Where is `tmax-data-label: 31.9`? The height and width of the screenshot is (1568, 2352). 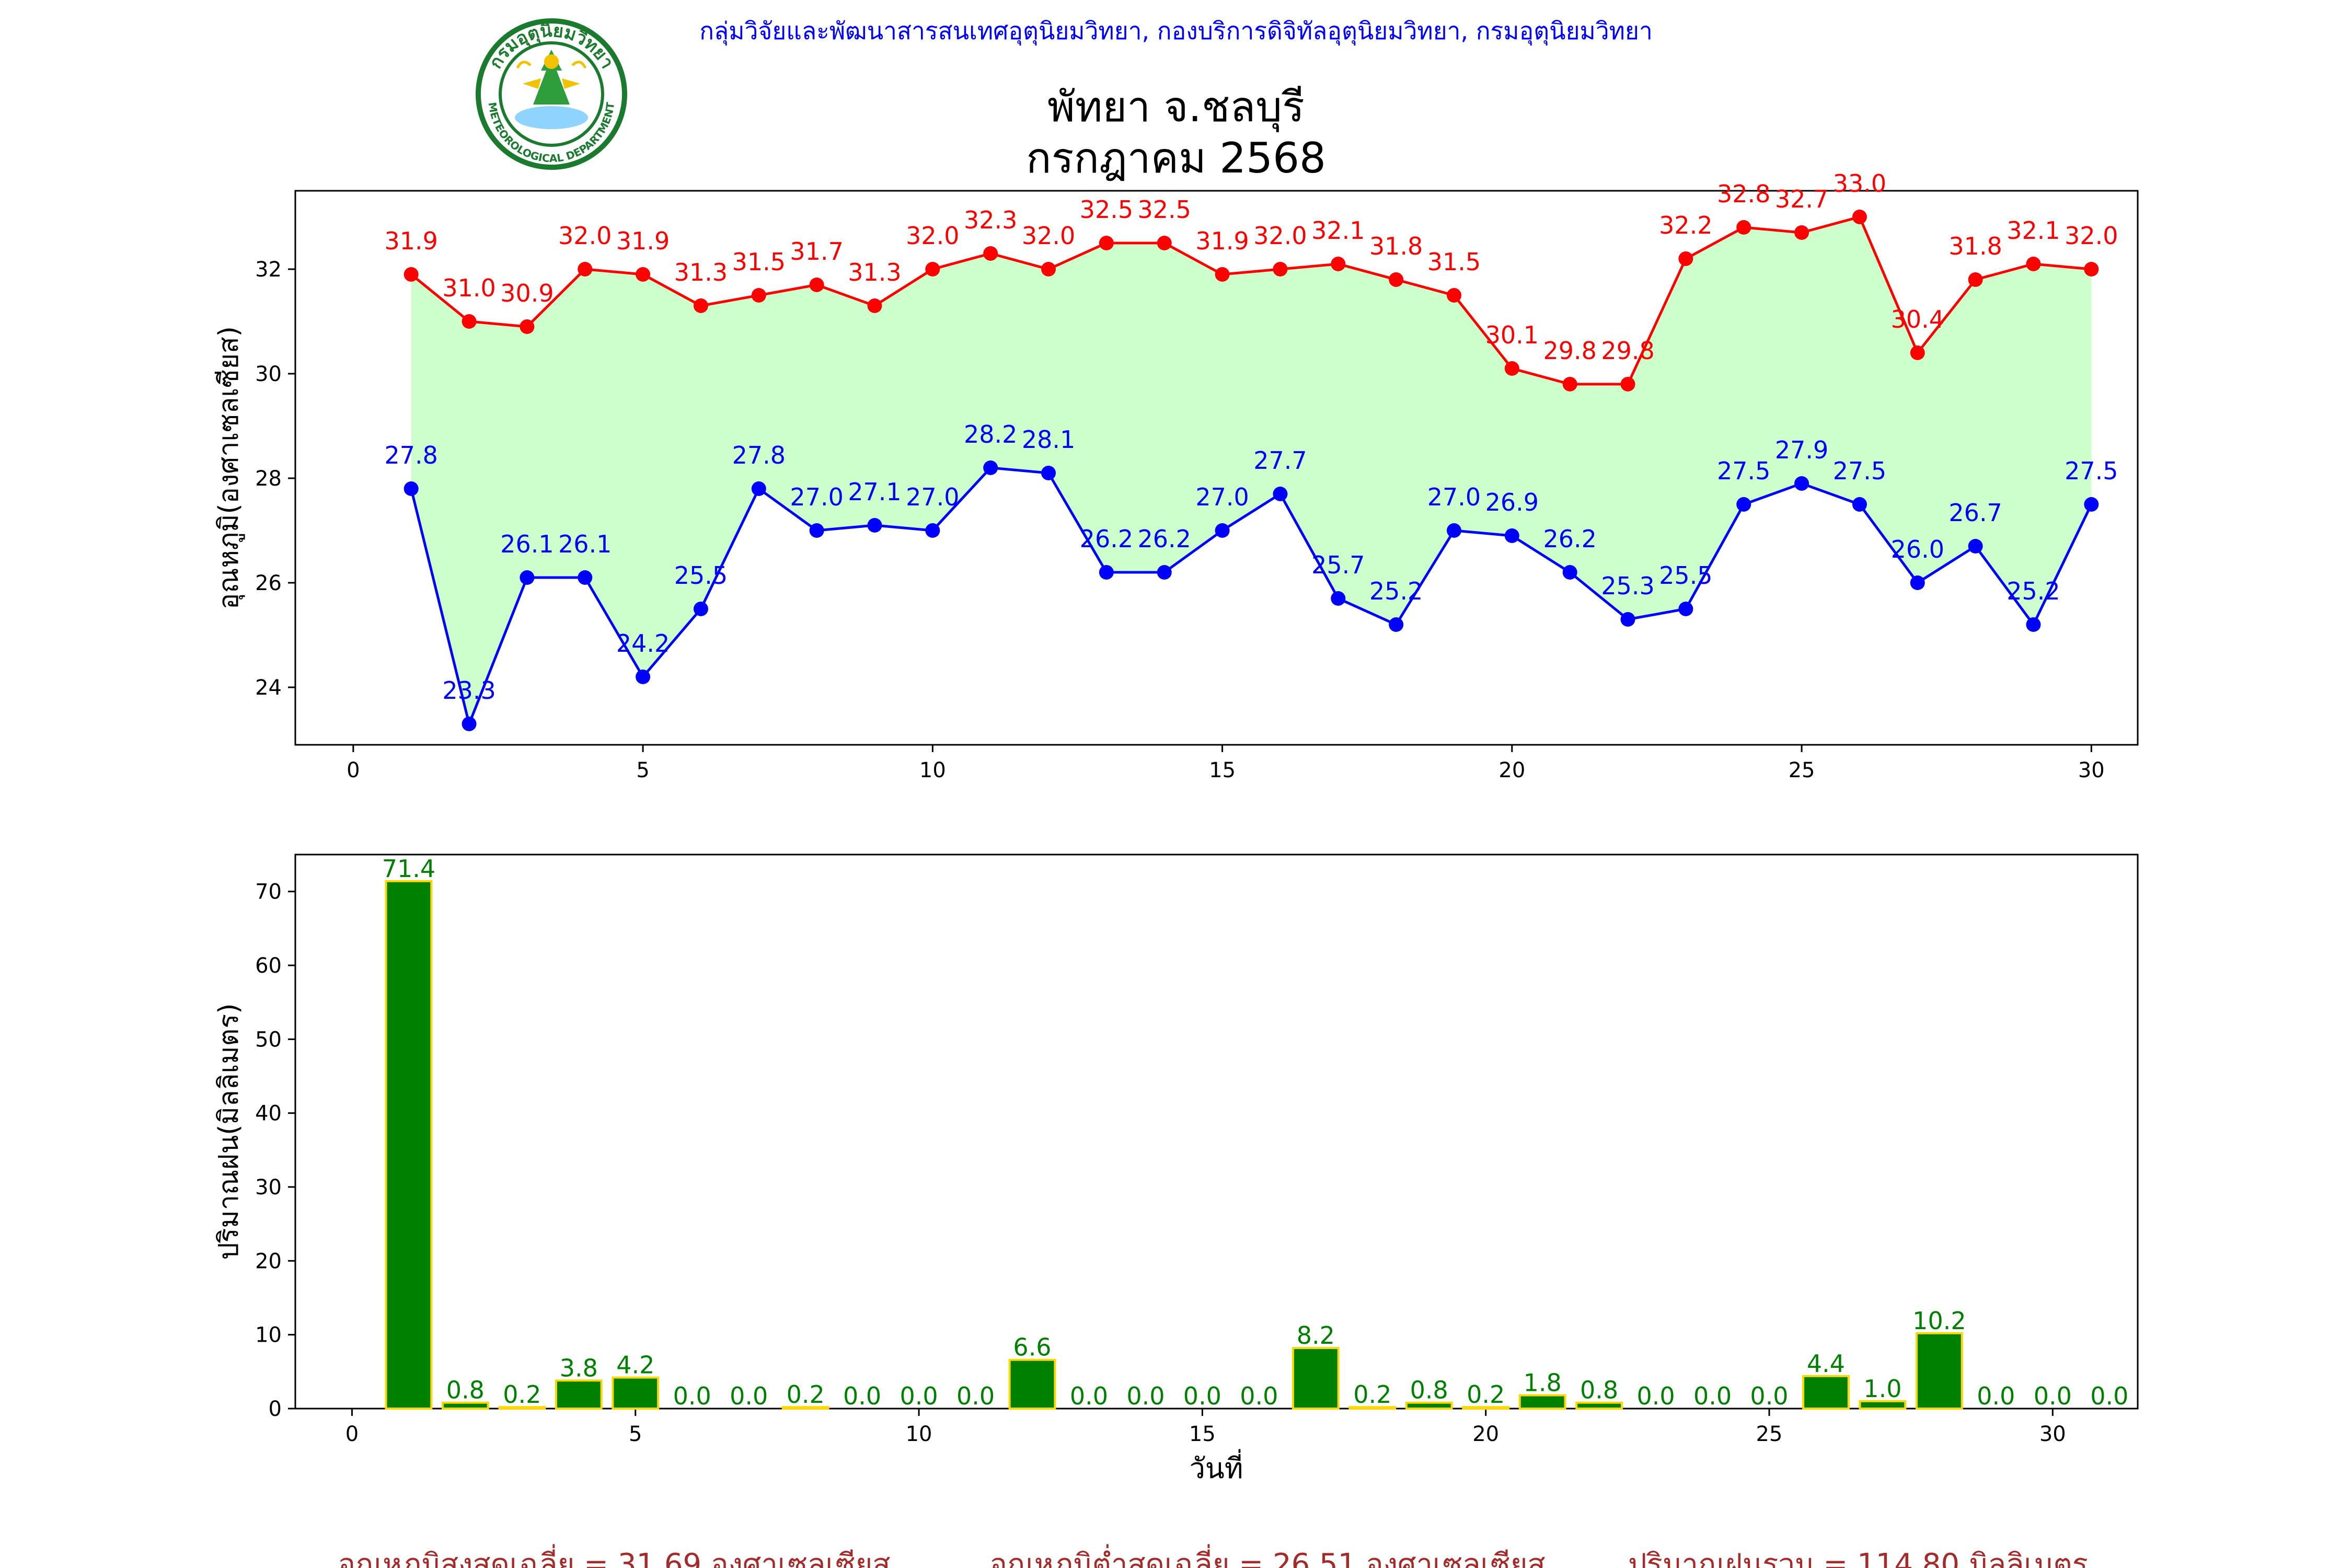
tmax-data-label: 31.9 is located at coordinates (643, 241).